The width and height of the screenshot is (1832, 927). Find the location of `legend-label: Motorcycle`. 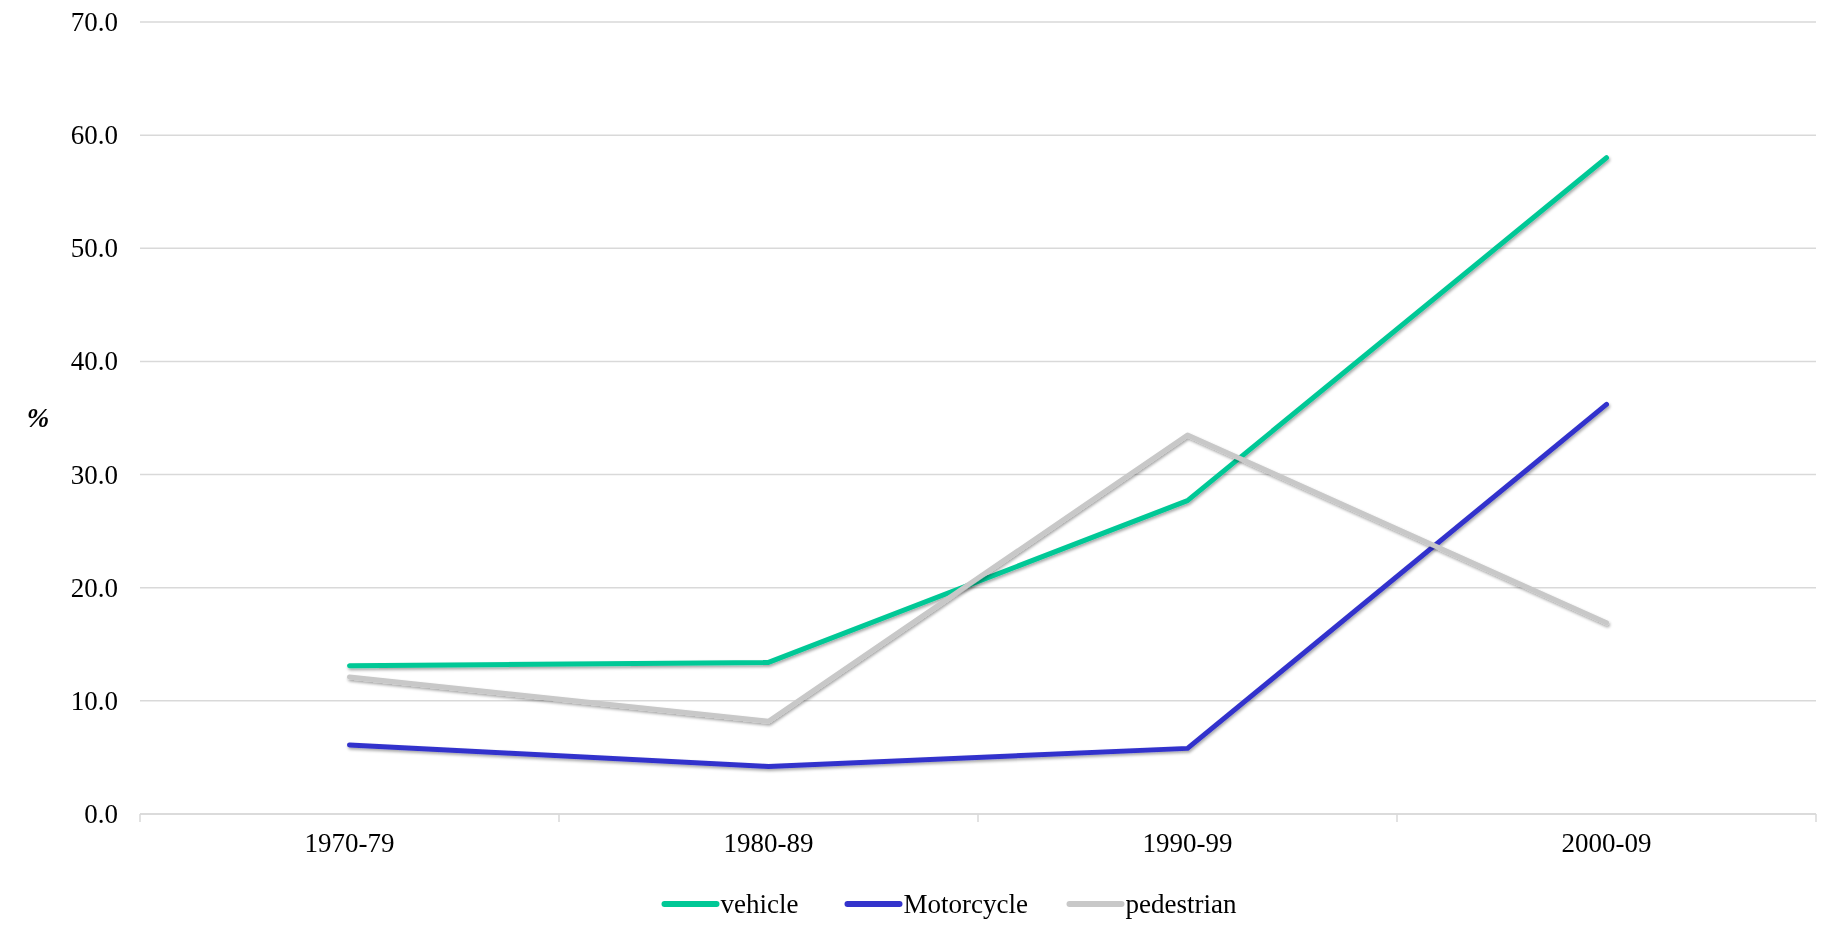

legend-label: Motorcycle is located at coordinates (965, 904).